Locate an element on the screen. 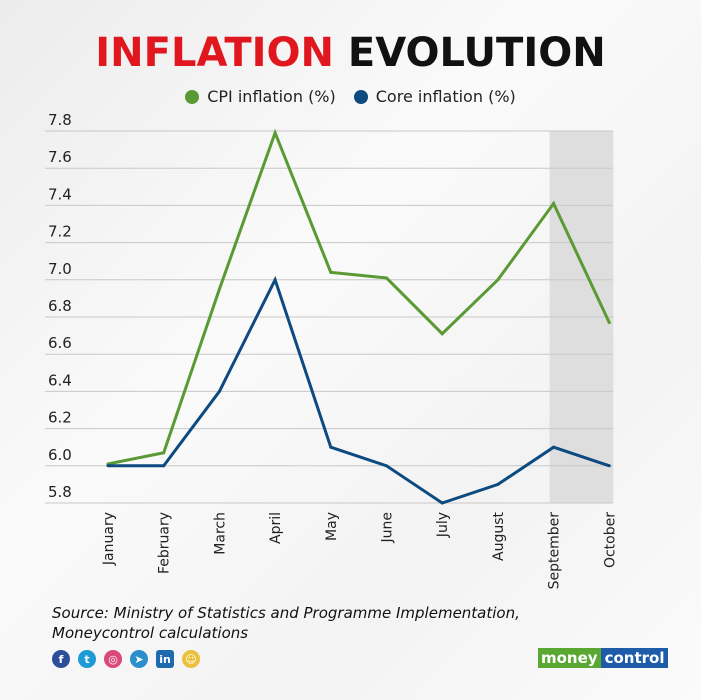  telegram-icon: ➤ is located at coordinates (139, 659).